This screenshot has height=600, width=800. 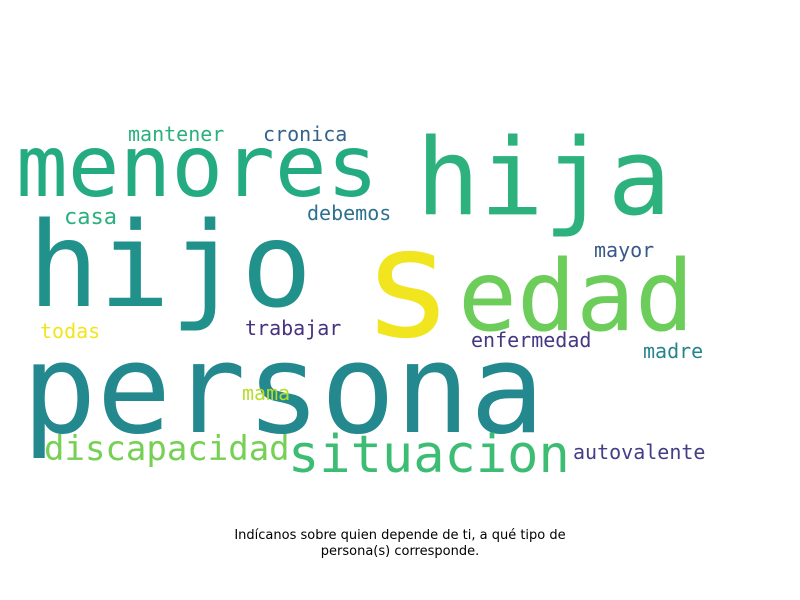 What do you see at coordinates (167, 449) in the screenshot?
I see `word-discapacidad: discapacidad` at bounding box center [167, 449].